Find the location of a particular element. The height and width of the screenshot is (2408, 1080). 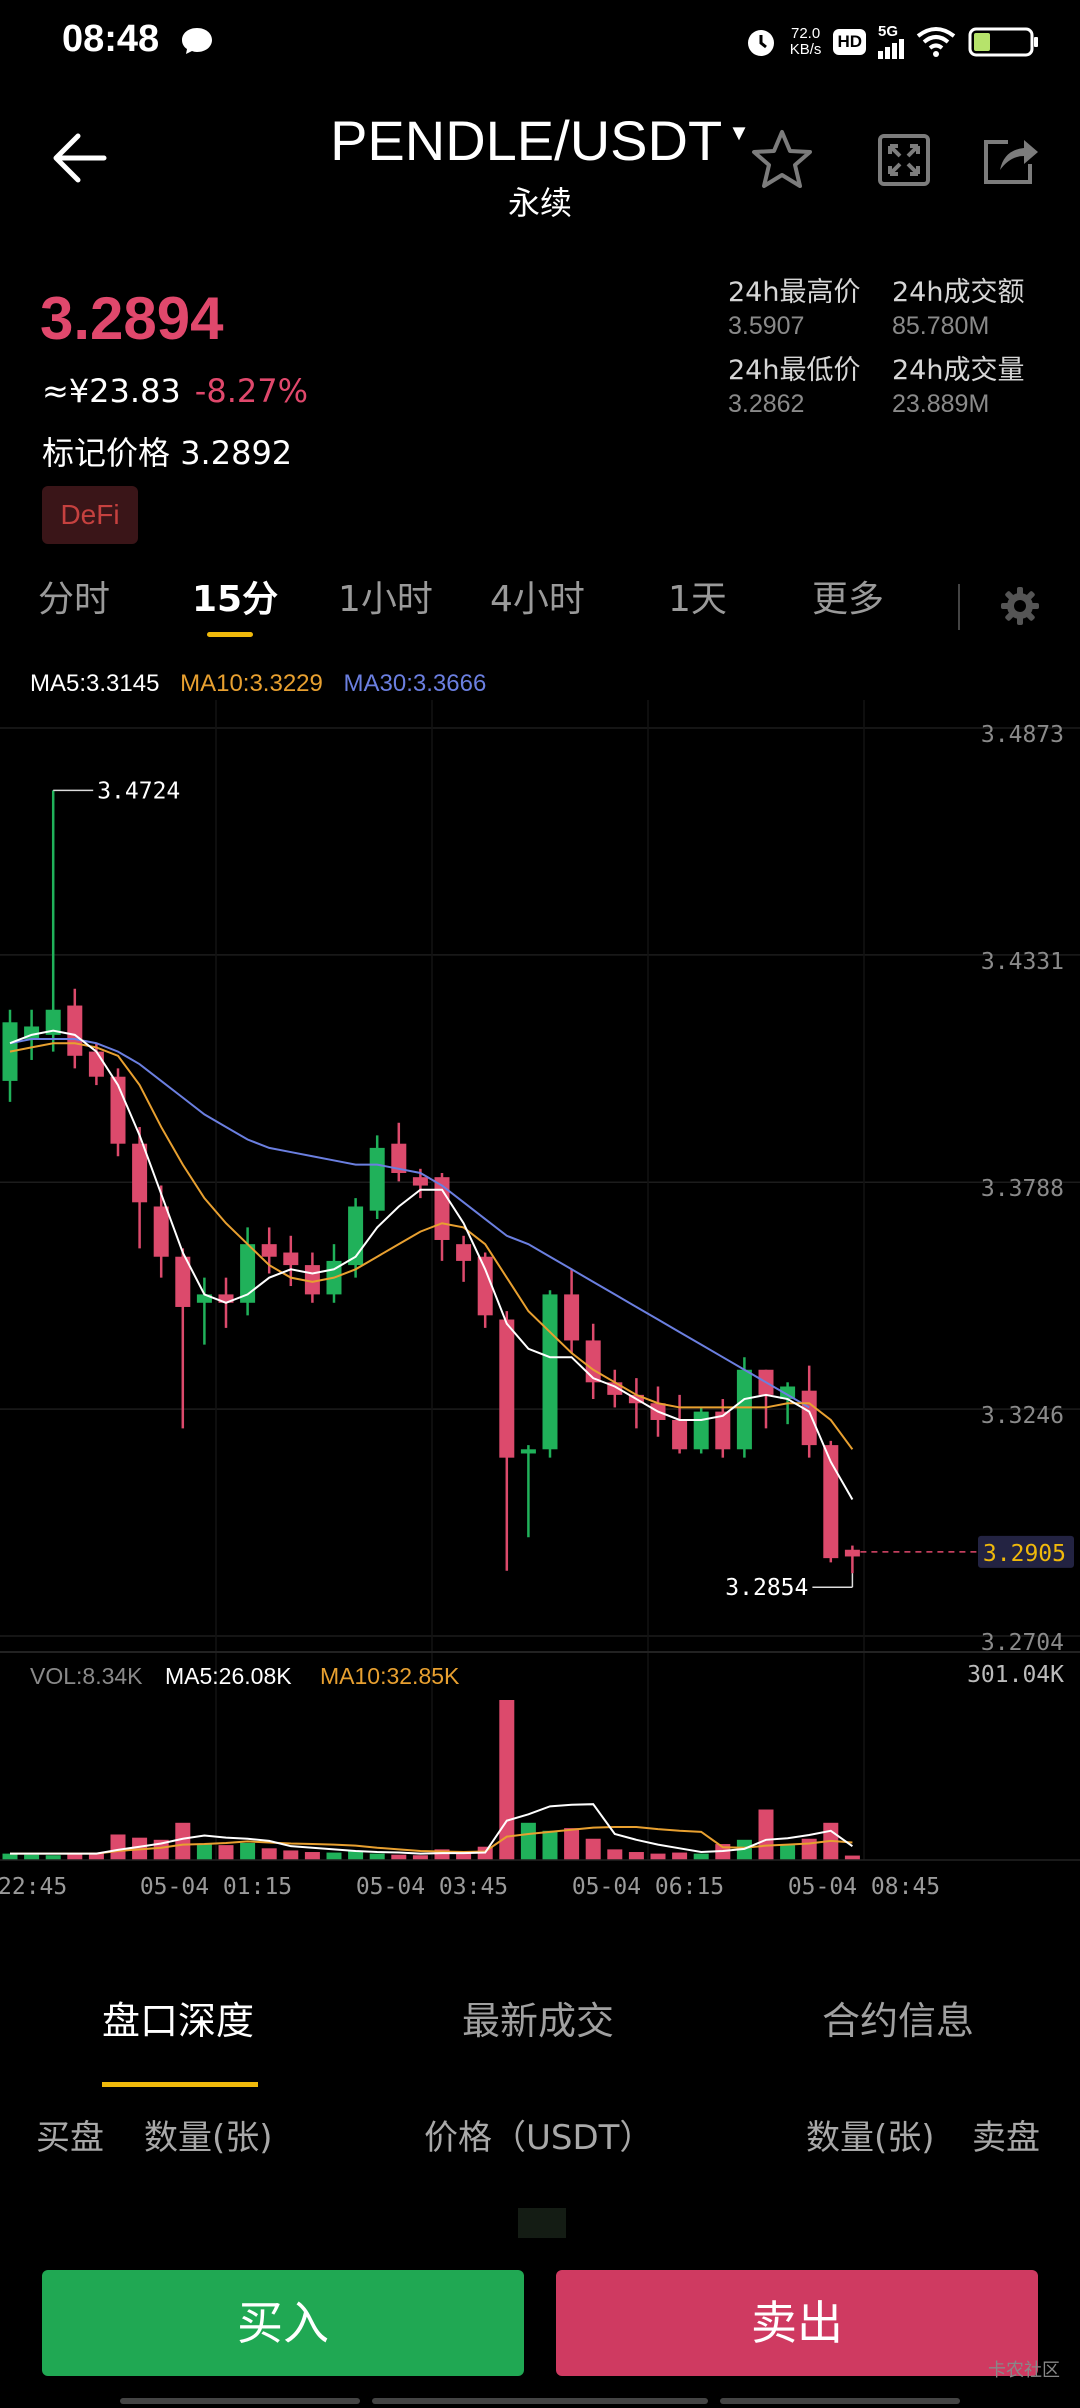

last-price-label: 3.2905 is located at coordinates (1024, 1554).